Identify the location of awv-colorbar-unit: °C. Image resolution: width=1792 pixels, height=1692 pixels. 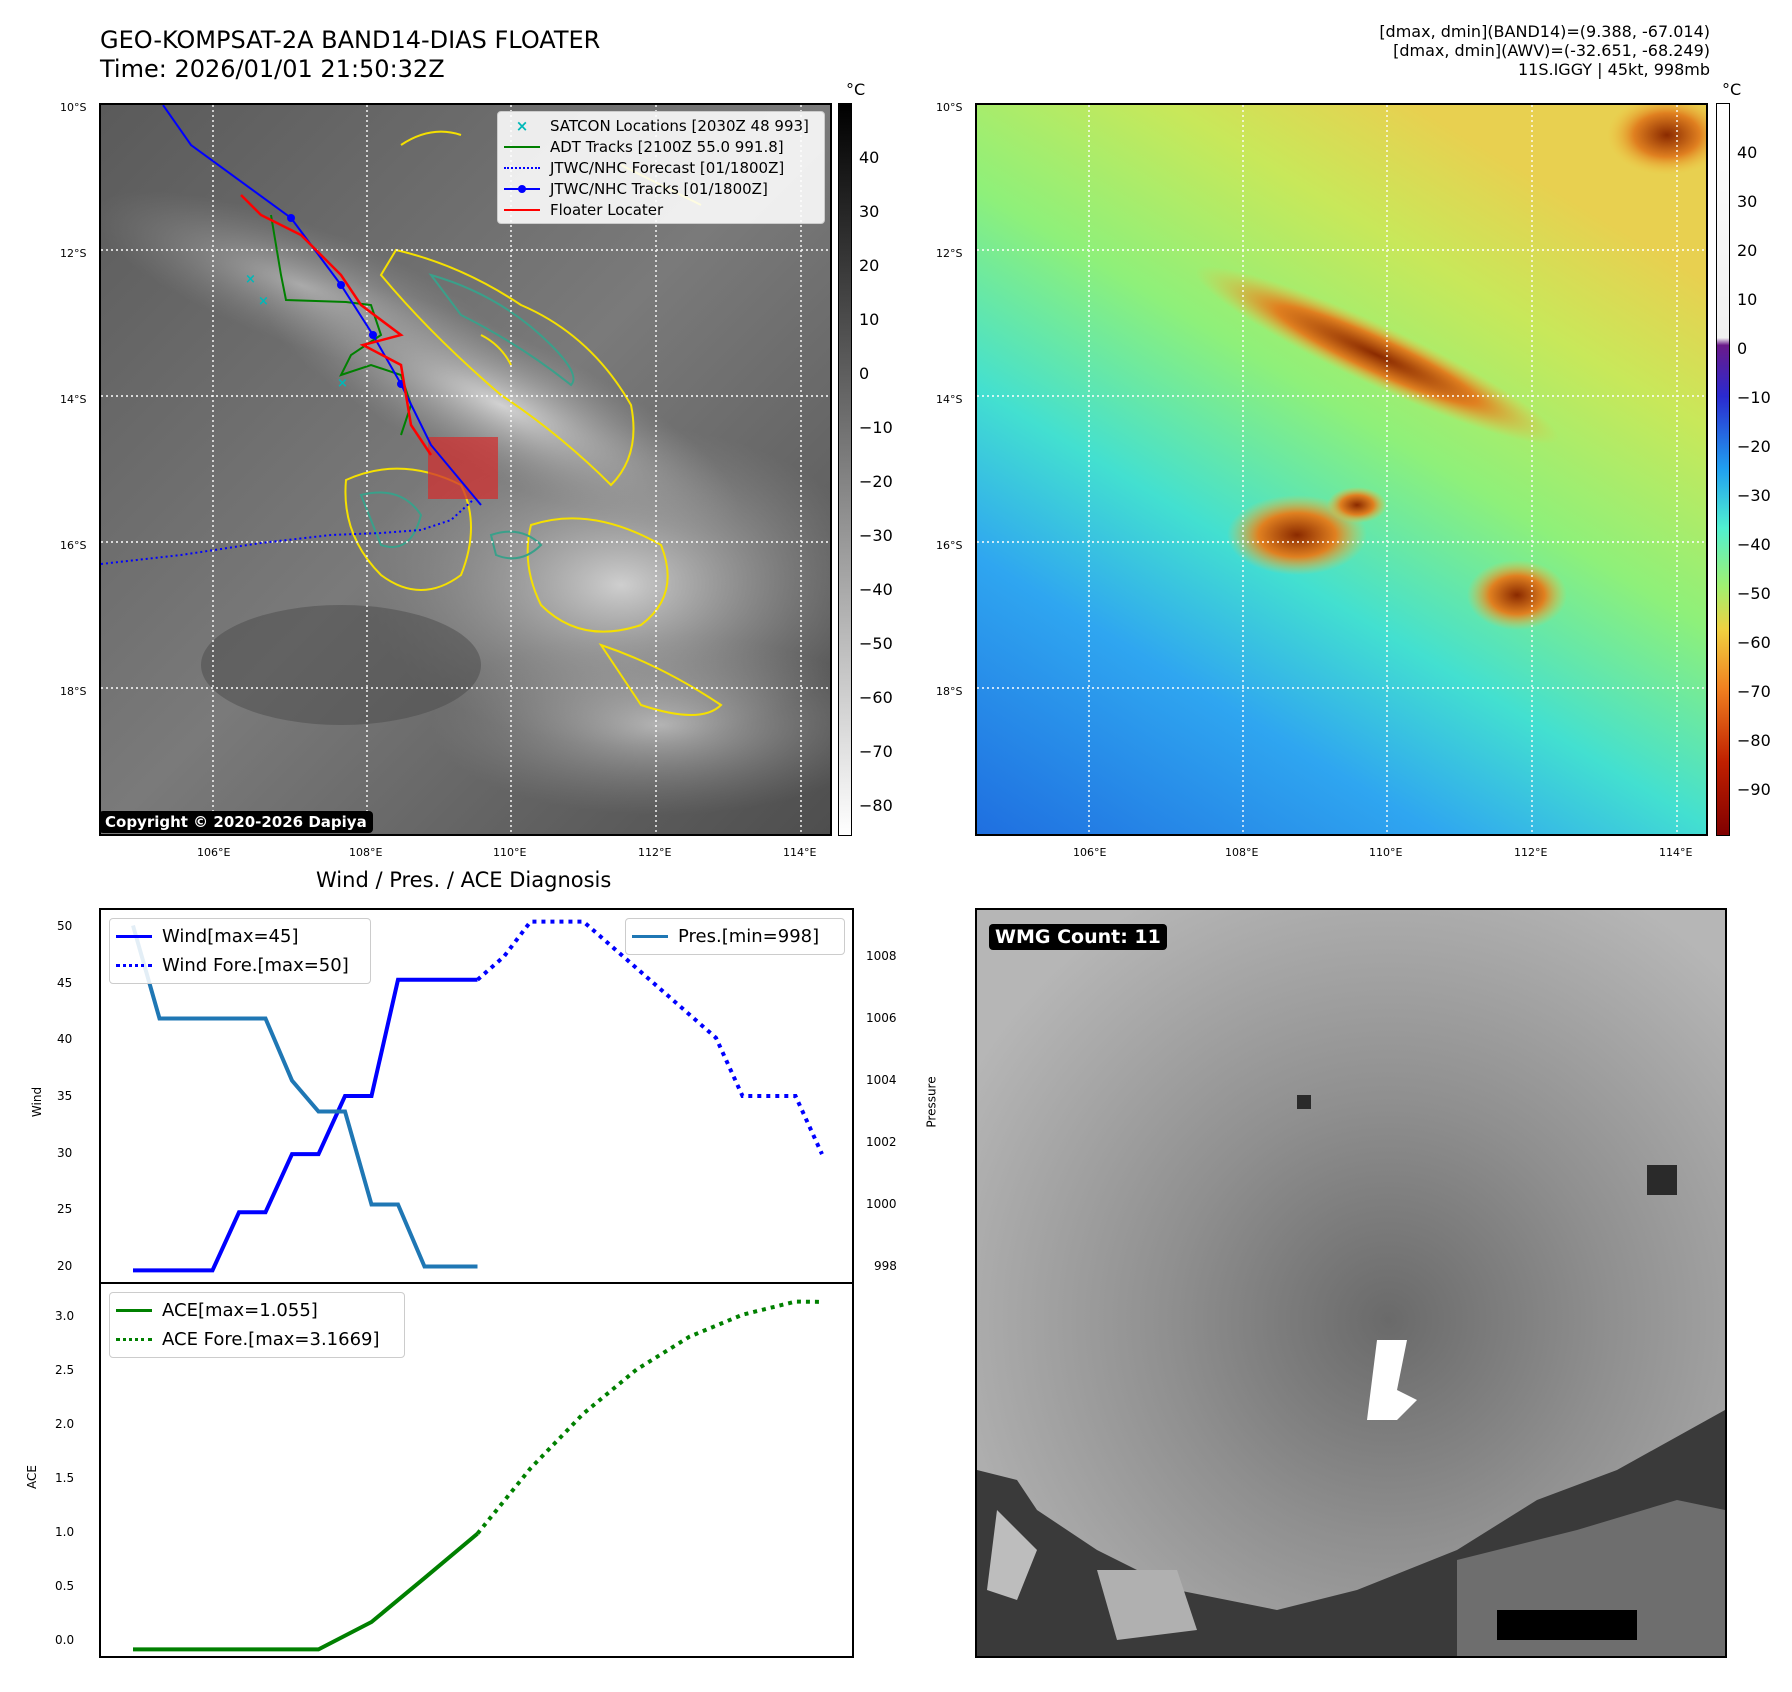
(1732, 89).